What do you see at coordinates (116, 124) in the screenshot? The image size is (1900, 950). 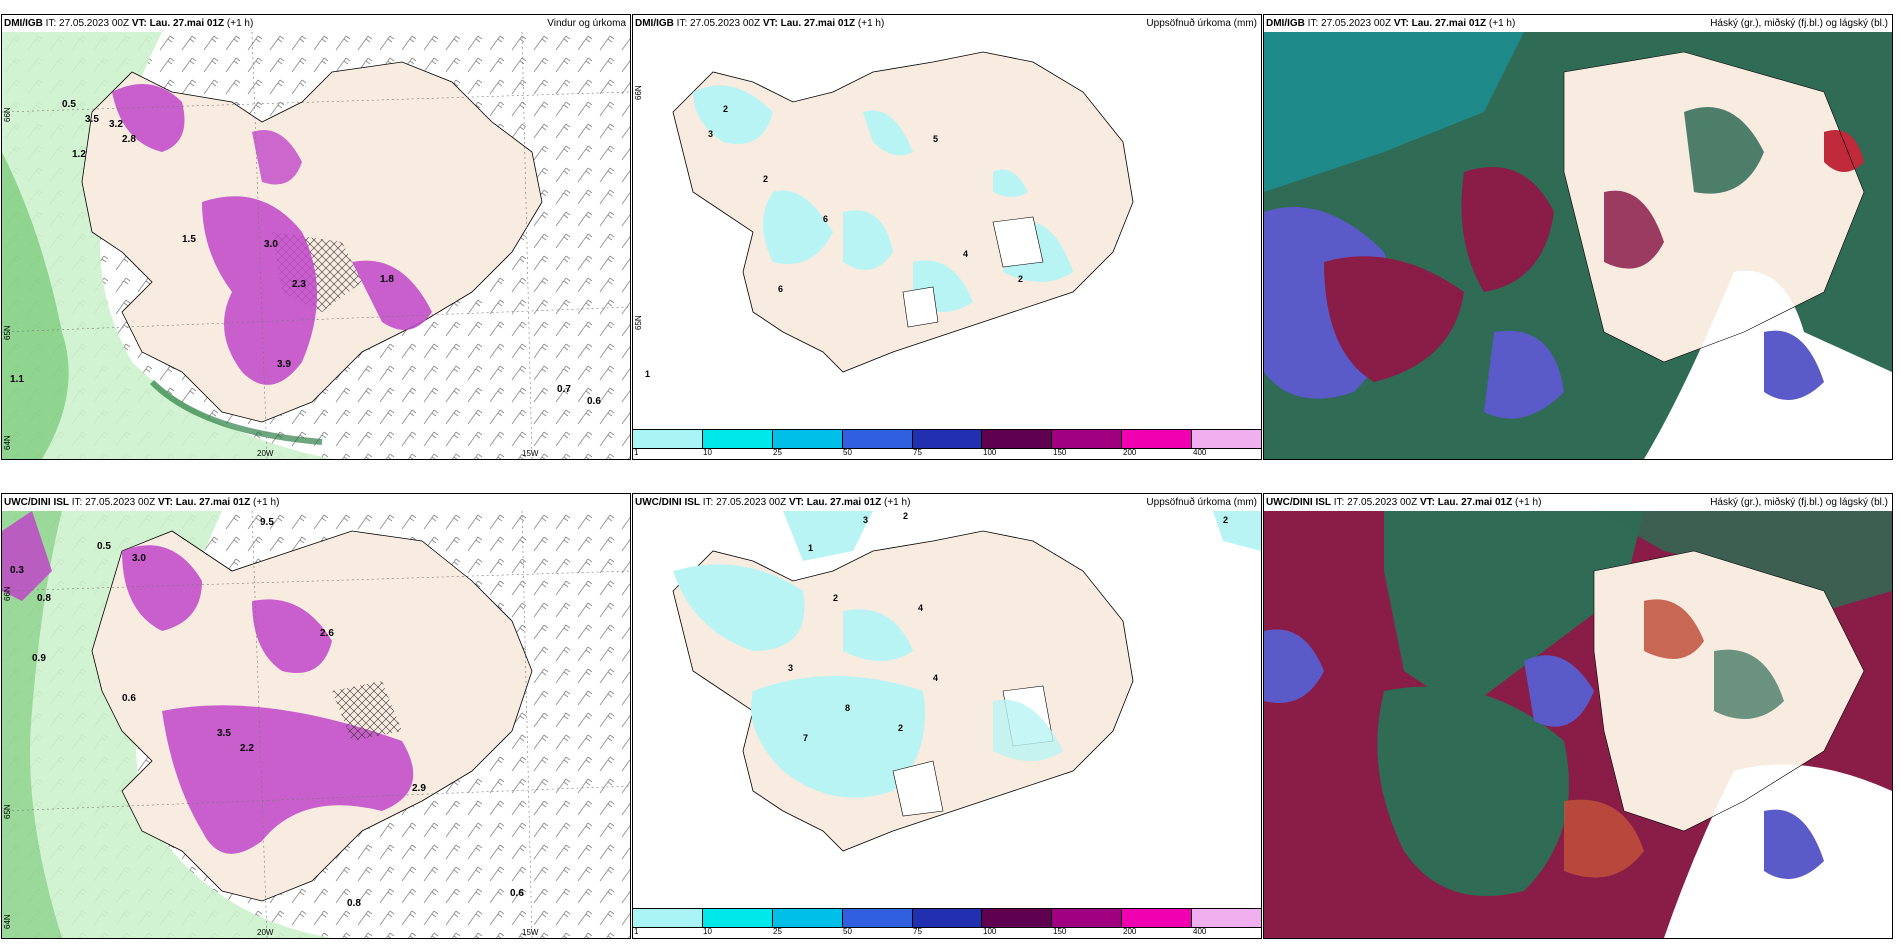 I see `value-label: 3.2` at bounding box center [116, 124].